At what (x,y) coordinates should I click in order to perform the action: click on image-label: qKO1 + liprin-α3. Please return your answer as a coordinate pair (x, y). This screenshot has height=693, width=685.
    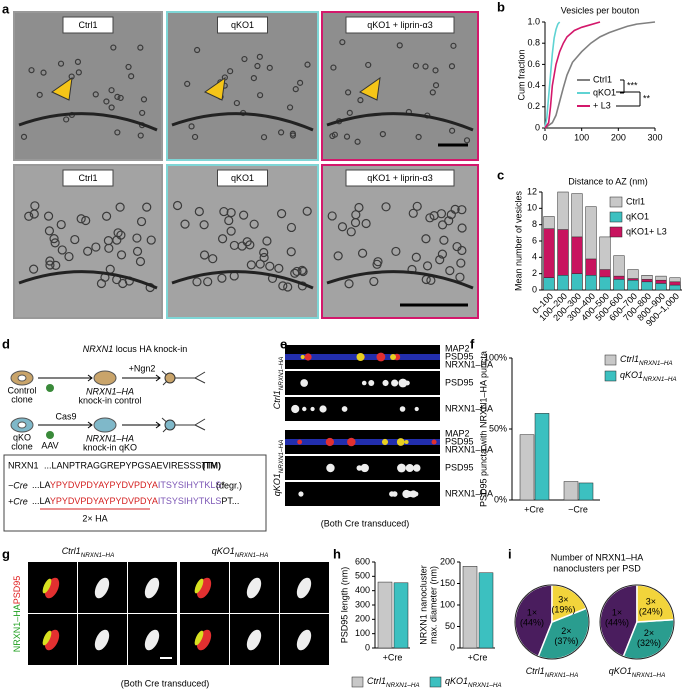
    Looking at the image, I should click on (399, 25).